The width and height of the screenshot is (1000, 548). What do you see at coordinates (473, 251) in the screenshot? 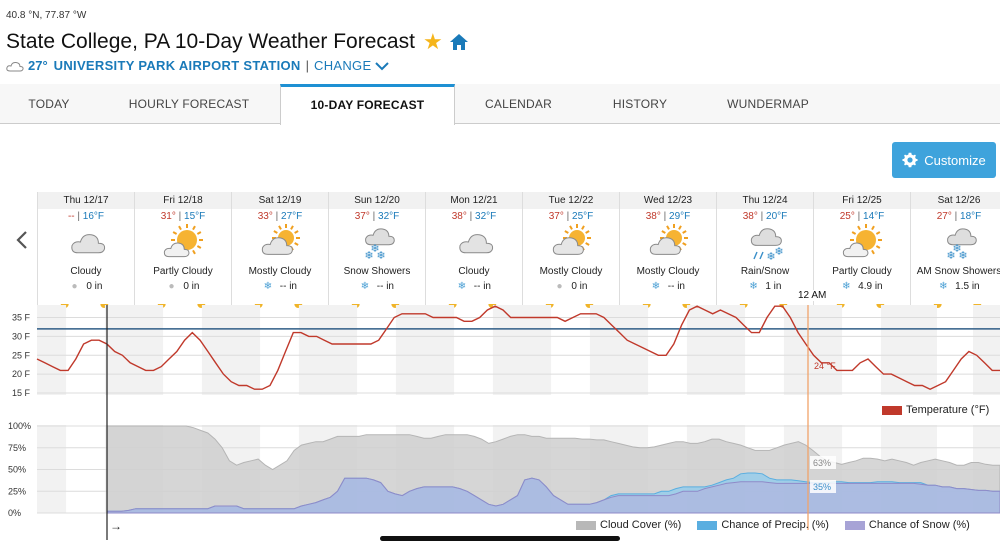
I see `day-card: Mon 12/21 38° | 32°F Cloudy ❄ -- in` at bounding box center [473, 251].